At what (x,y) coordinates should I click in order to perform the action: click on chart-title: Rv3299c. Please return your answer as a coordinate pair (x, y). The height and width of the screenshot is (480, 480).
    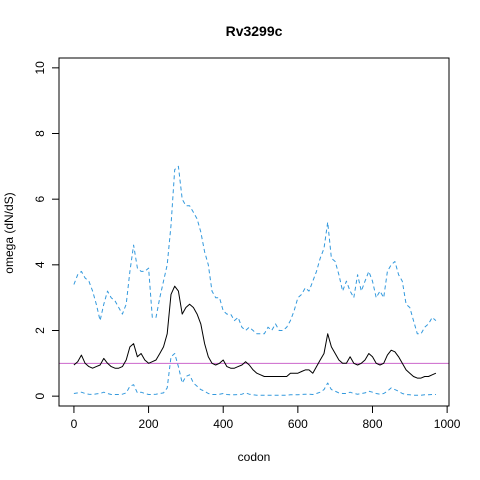
    Looking at the image, I should click on (254, 31).